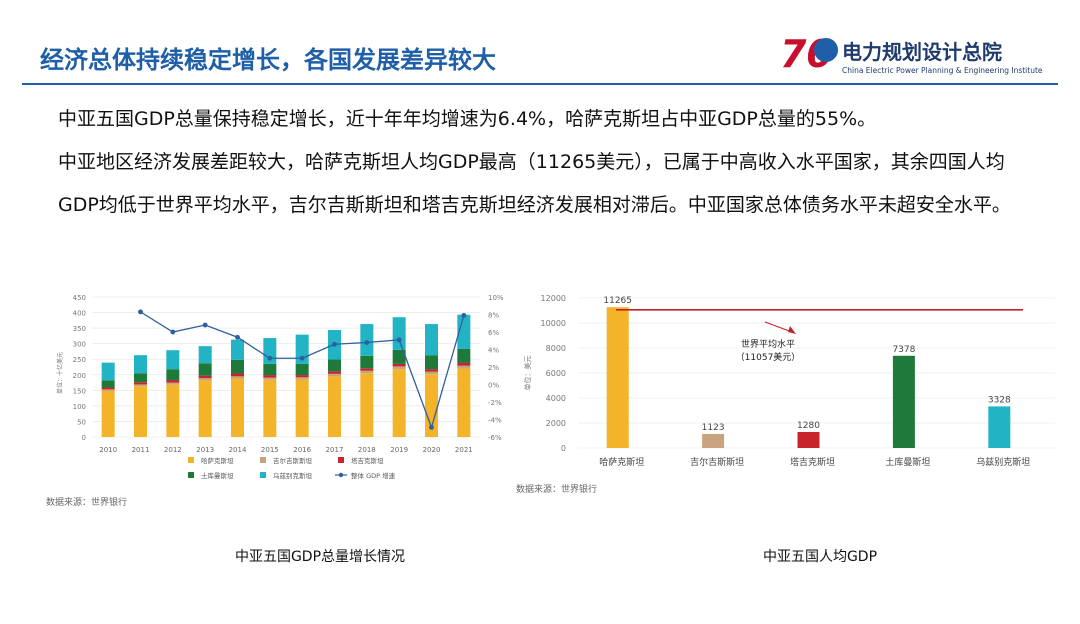  I want to click on x-tick-label: 2021, so click(464, 450).